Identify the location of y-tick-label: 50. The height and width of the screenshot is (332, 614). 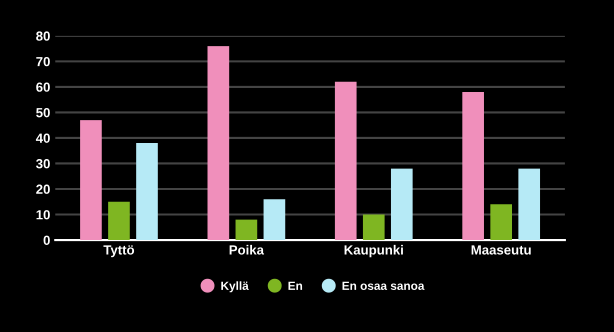
(43, 113).